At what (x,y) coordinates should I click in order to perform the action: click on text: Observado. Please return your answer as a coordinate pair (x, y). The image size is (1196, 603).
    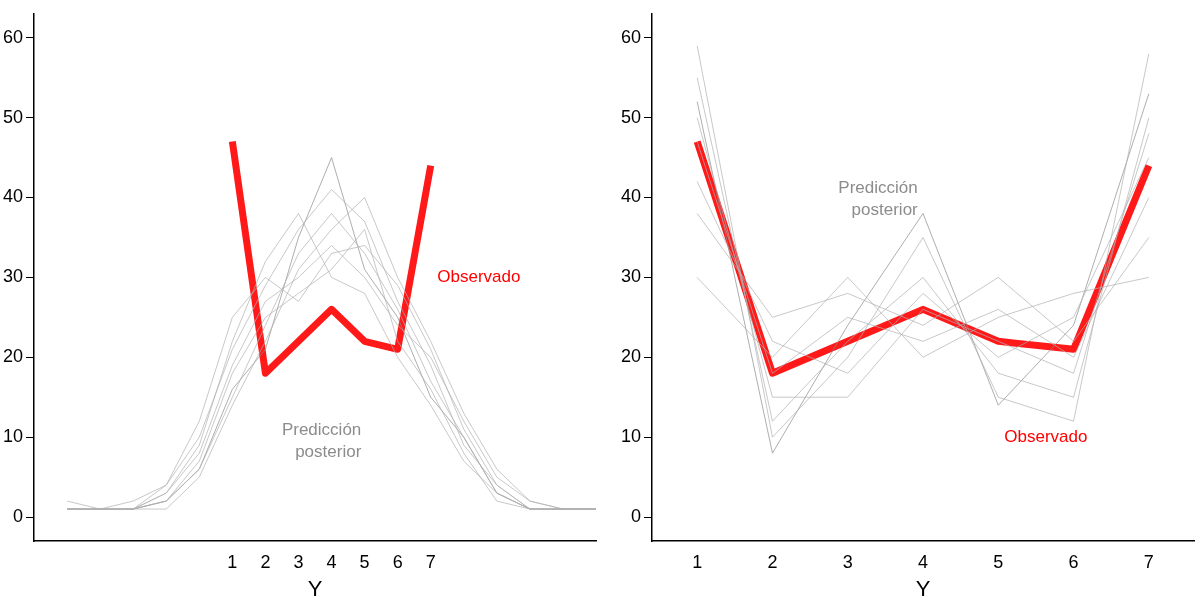
    Looking at the image, I should click on (1046, 436).